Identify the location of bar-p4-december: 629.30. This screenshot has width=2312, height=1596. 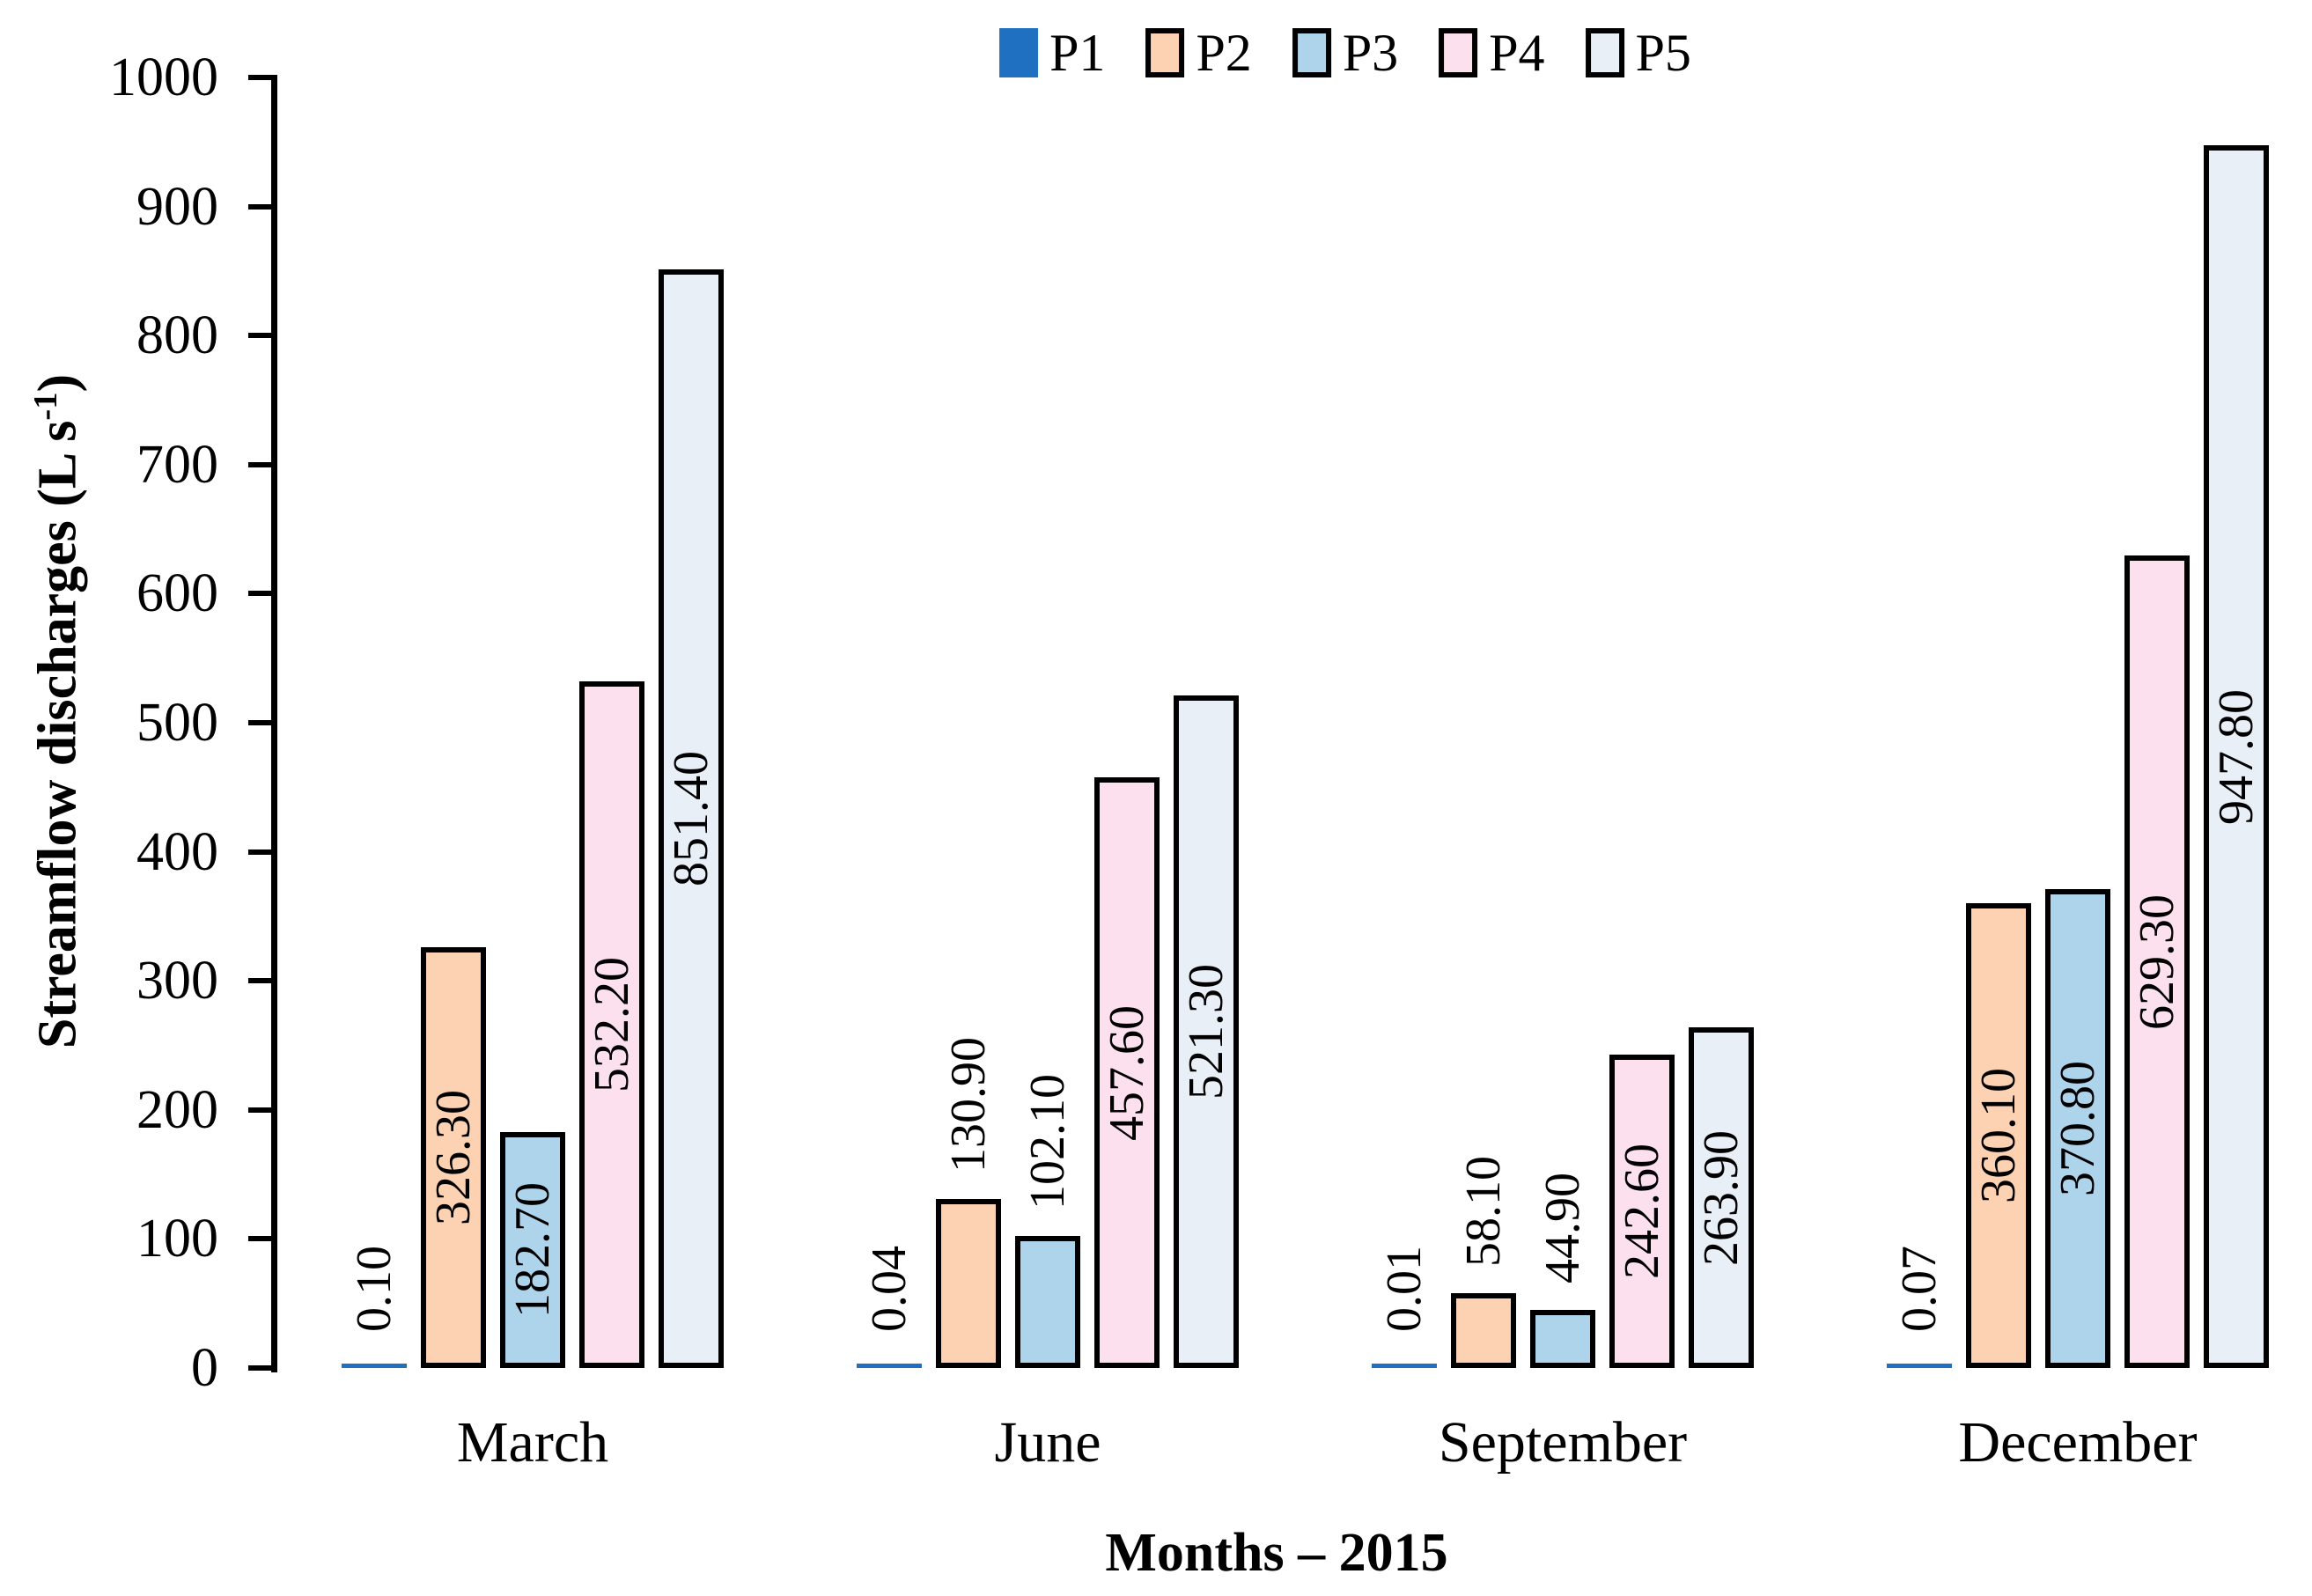
(2157, 962).